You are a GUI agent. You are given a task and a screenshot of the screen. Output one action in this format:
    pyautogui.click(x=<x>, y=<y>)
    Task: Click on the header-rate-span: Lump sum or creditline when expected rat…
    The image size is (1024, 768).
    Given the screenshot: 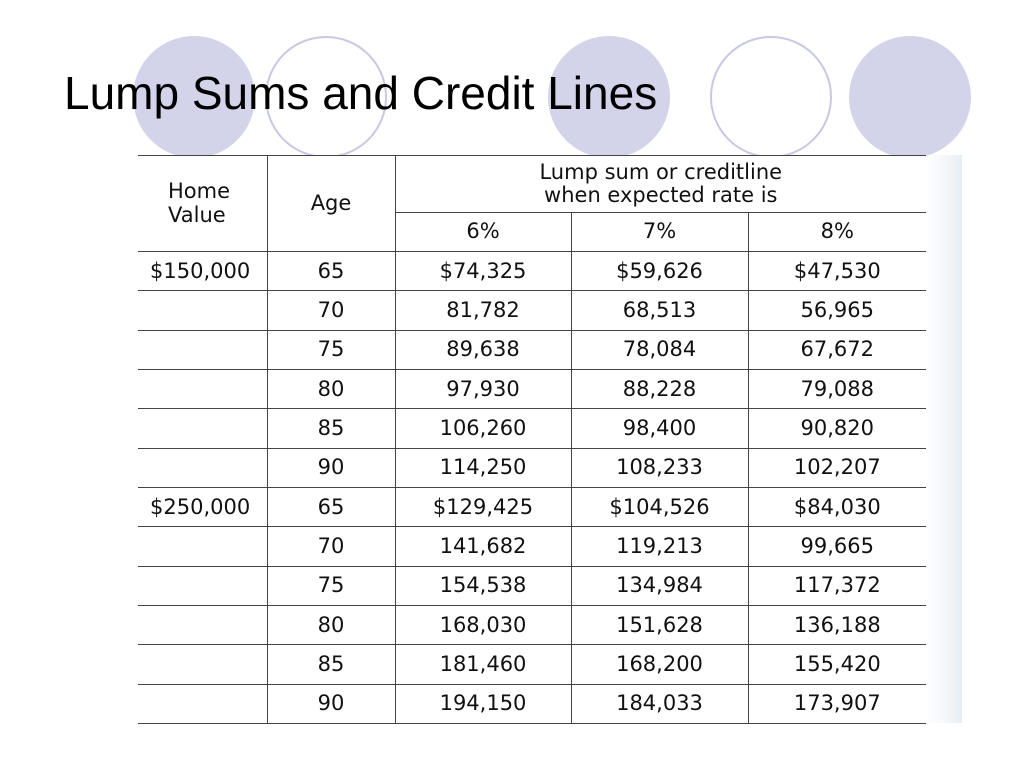 What is the action you would take?
    pyautogui.click(x=661, y=184)
    